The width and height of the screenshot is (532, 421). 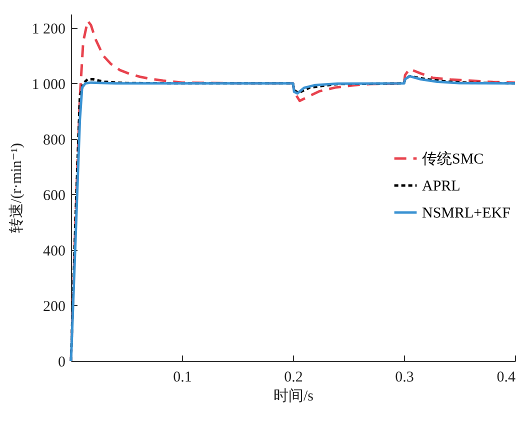 What do you see at coordinates (49, 29) in the screenshot?
I see `y-tick-label: 1 200` at bounding box center [49, 29].